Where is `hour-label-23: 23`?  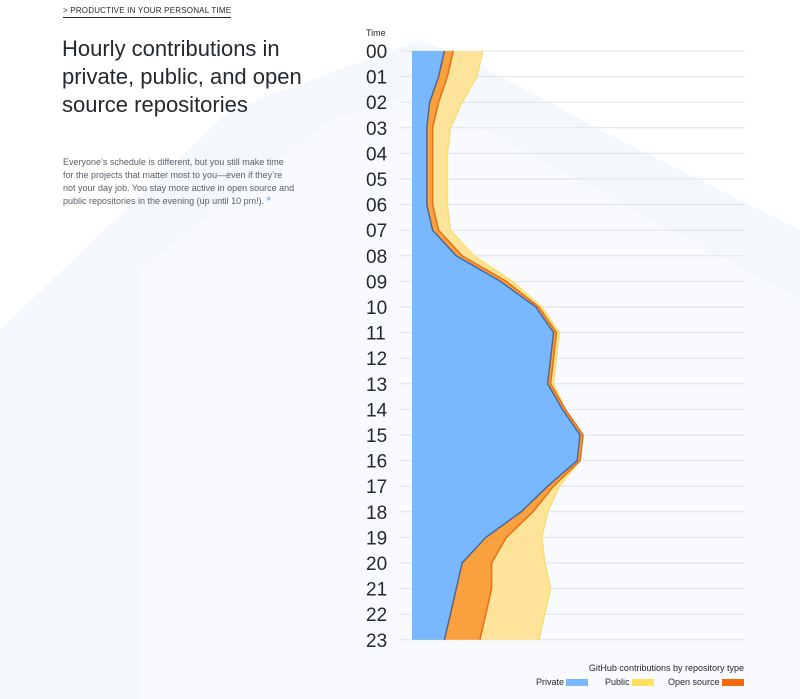 hour-label-23: 23 is located at coordinates (376, 641).